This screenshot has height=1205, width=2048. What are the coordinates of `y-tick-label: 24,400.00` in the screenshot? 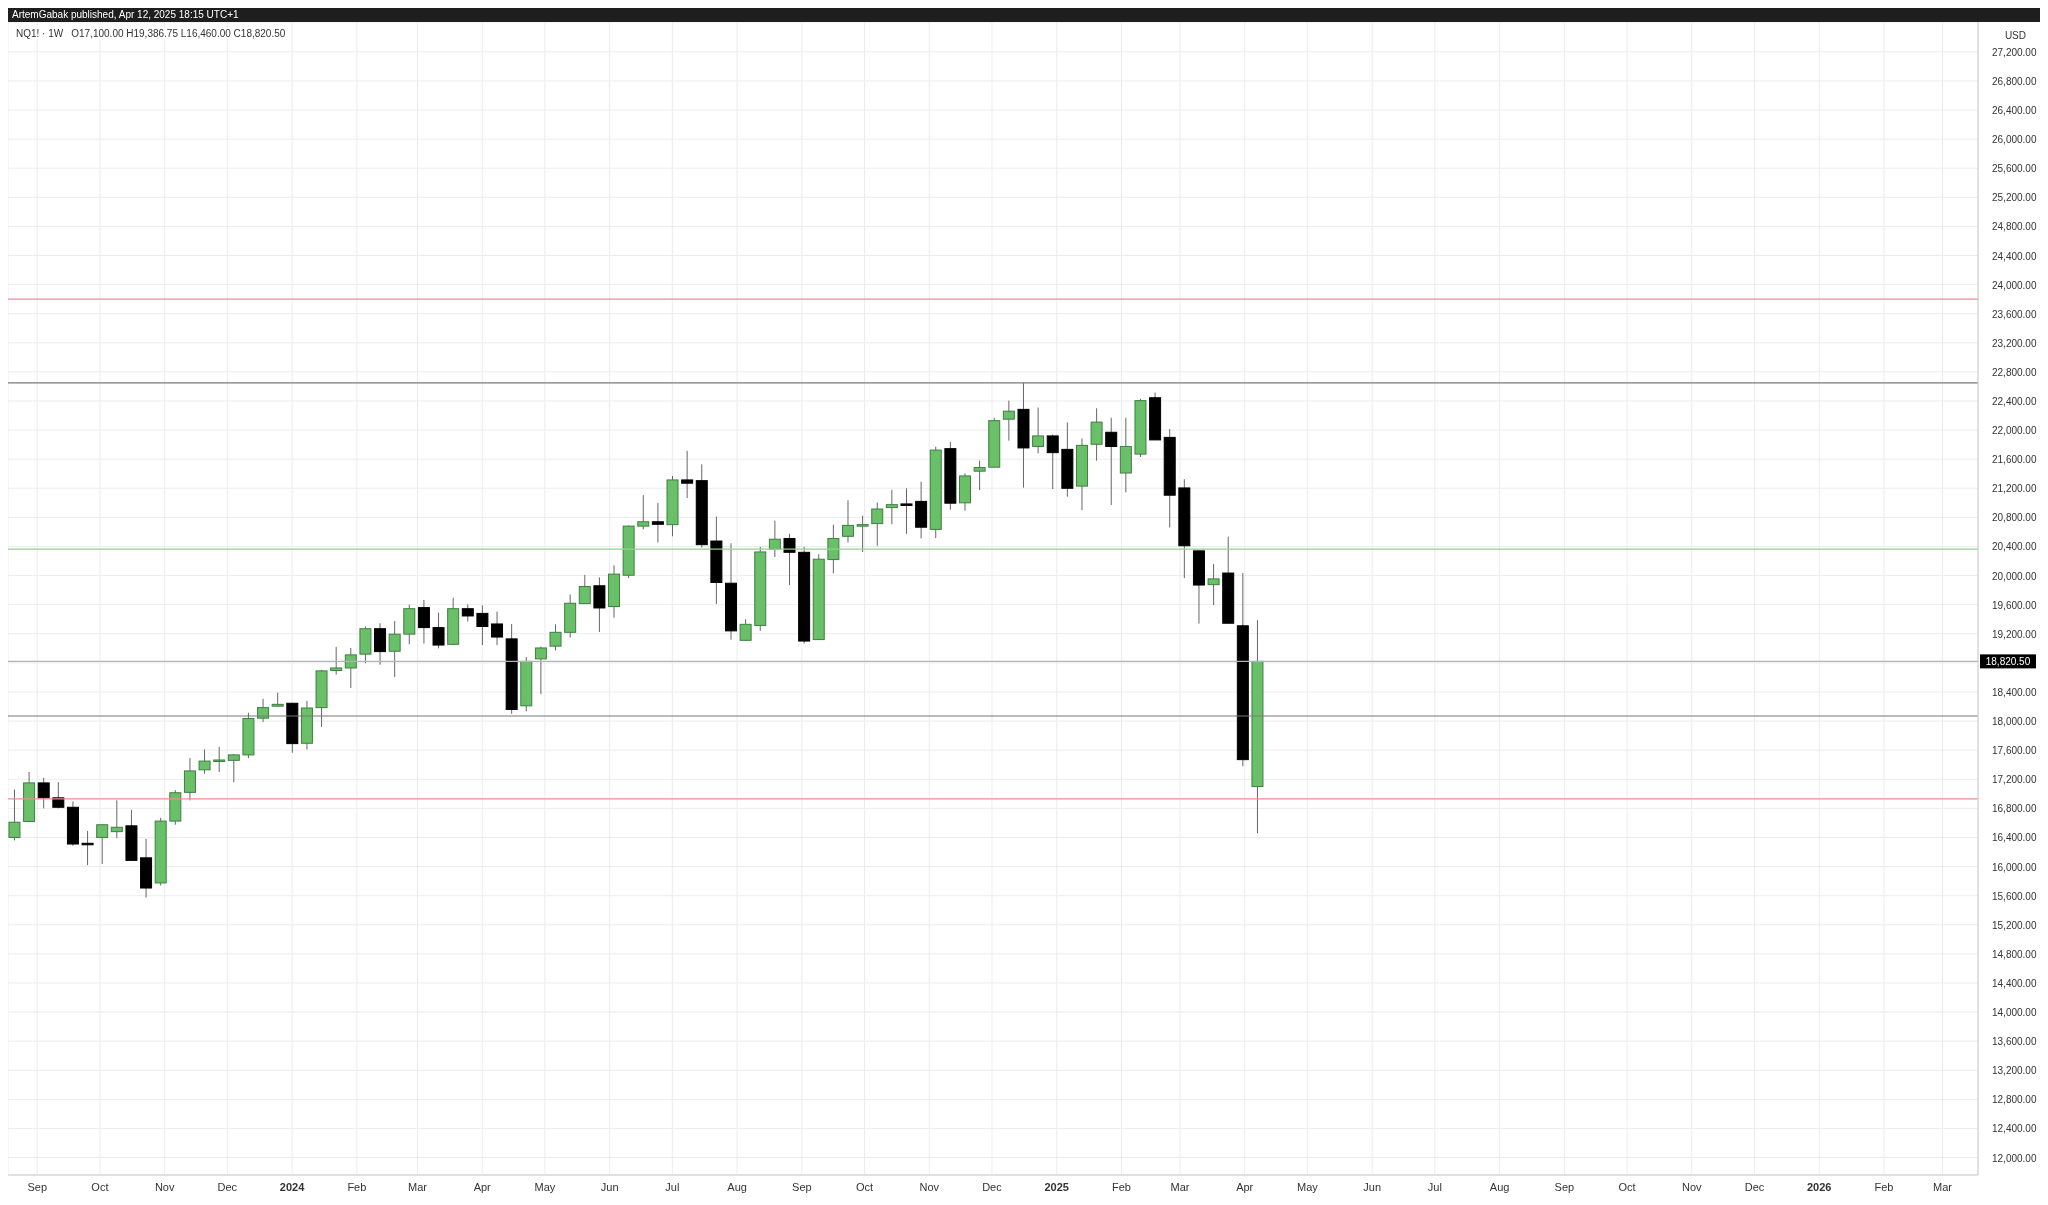 It's located at (2014, 256).